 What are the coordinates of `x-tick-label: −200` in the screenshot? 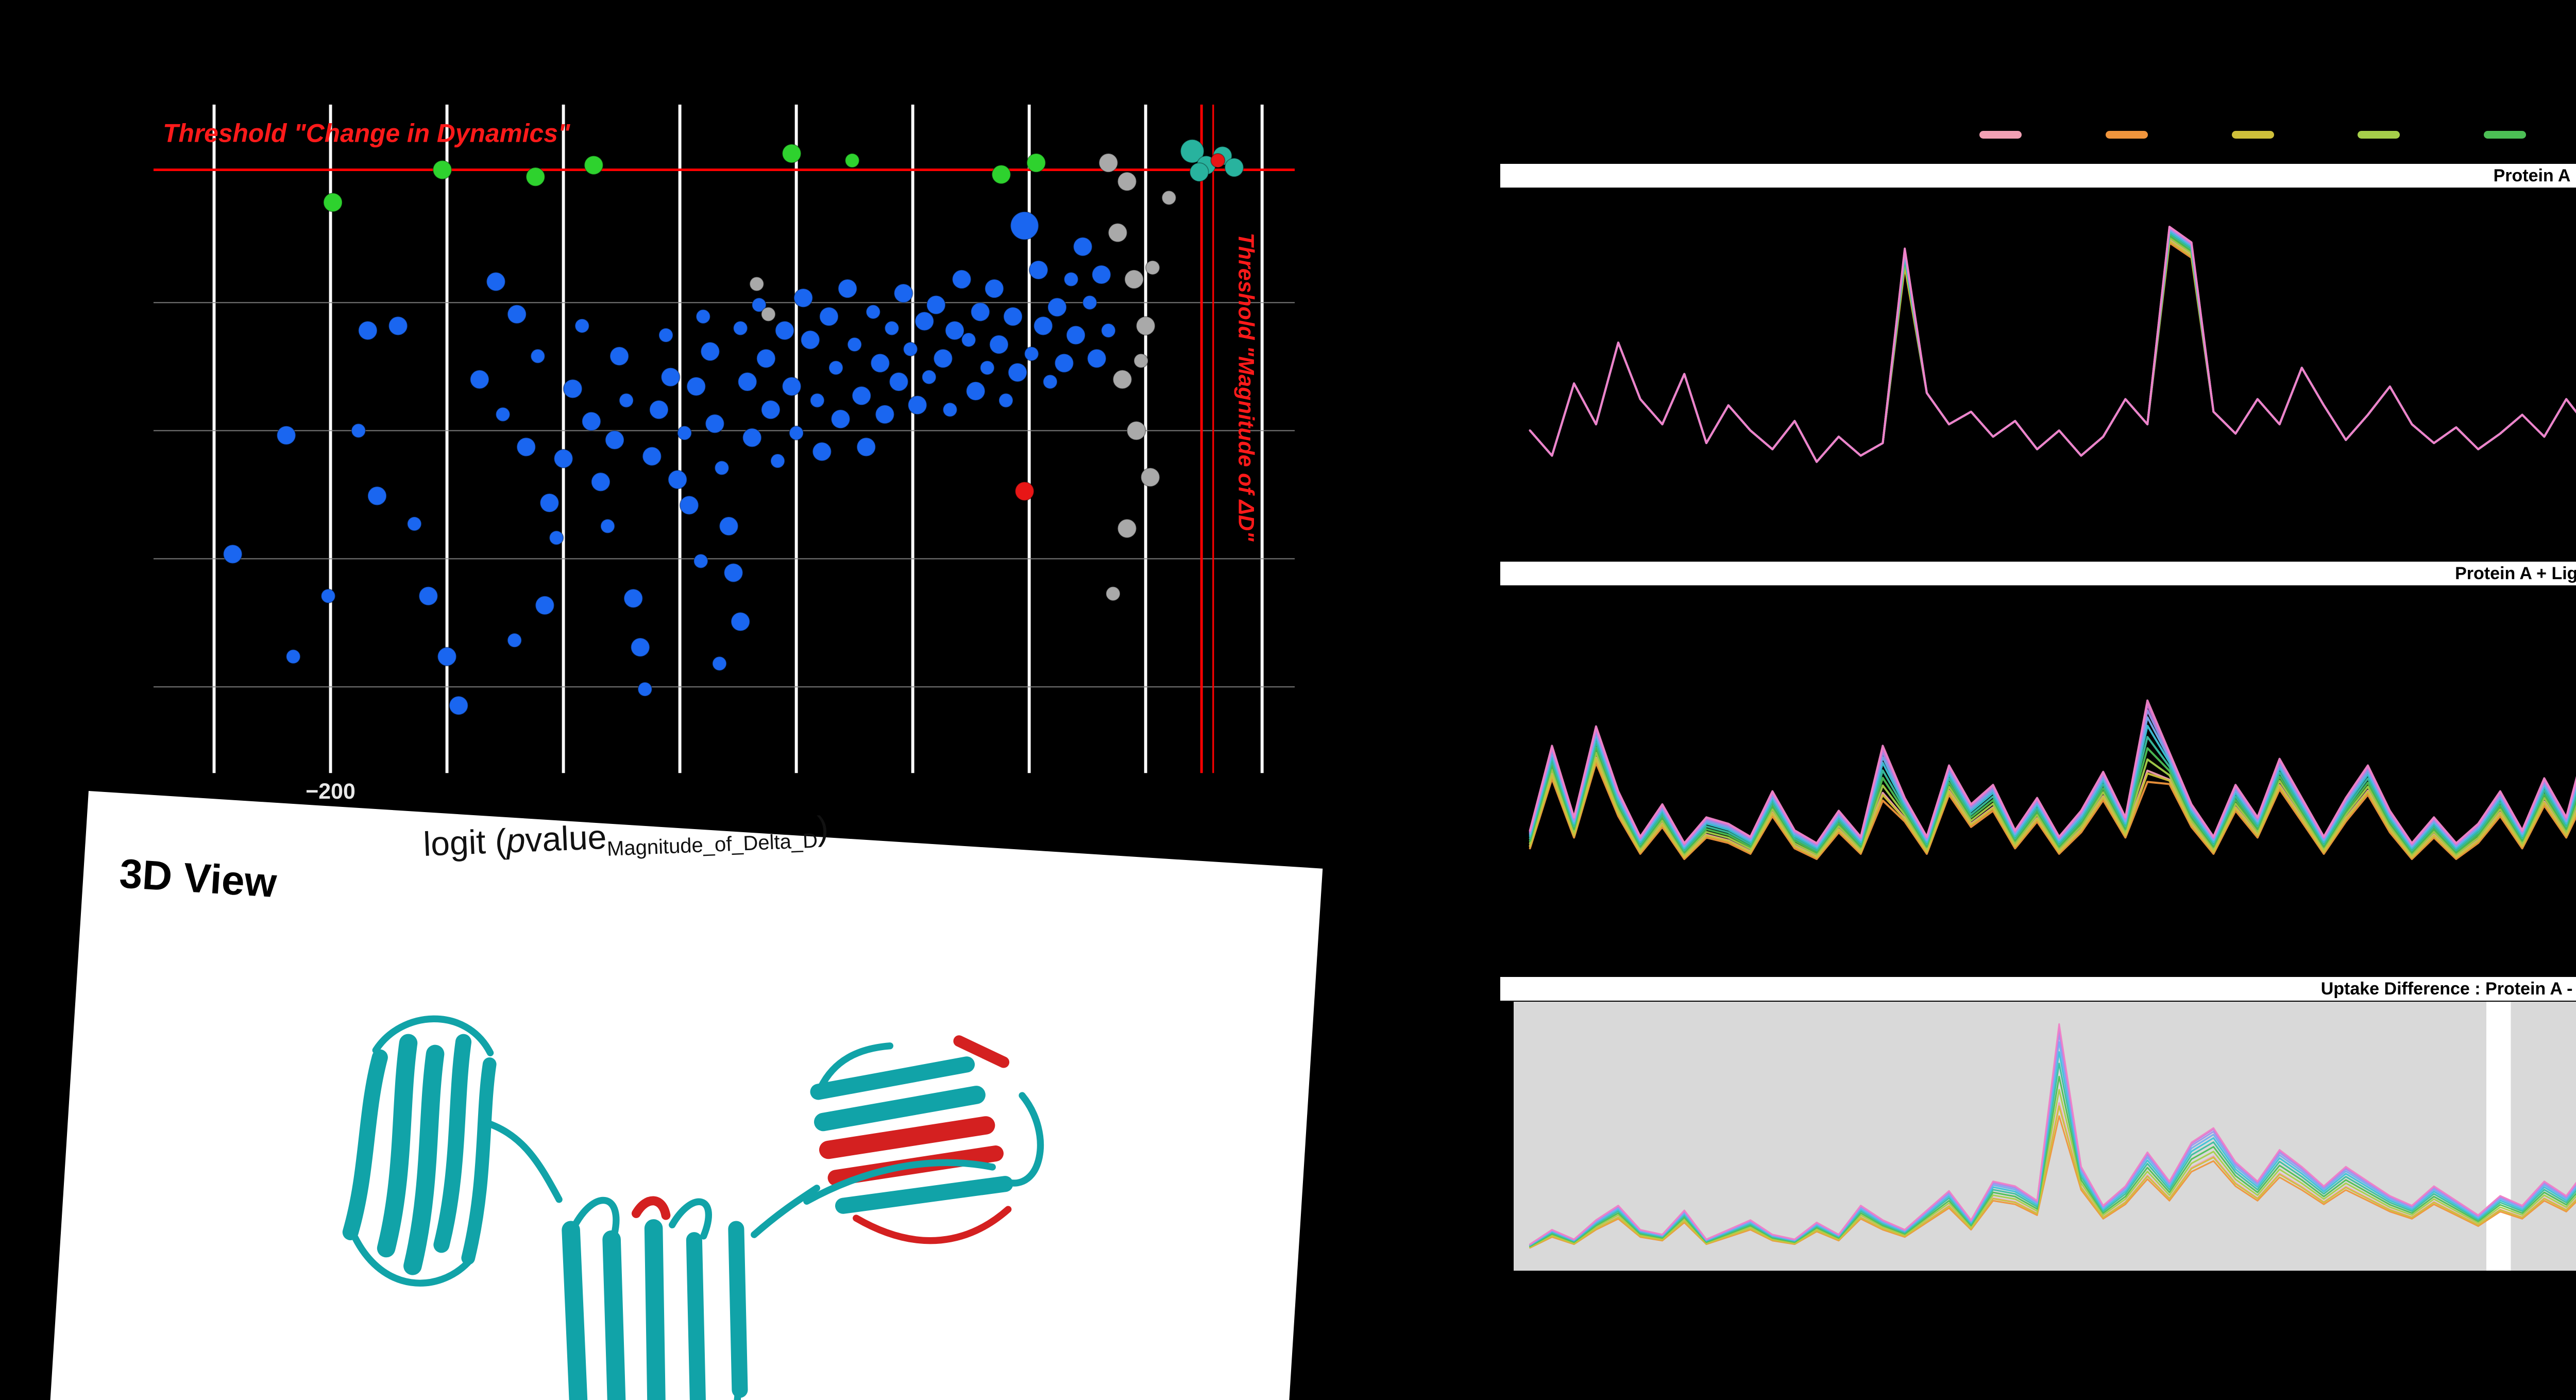 It's located at (331, 791).